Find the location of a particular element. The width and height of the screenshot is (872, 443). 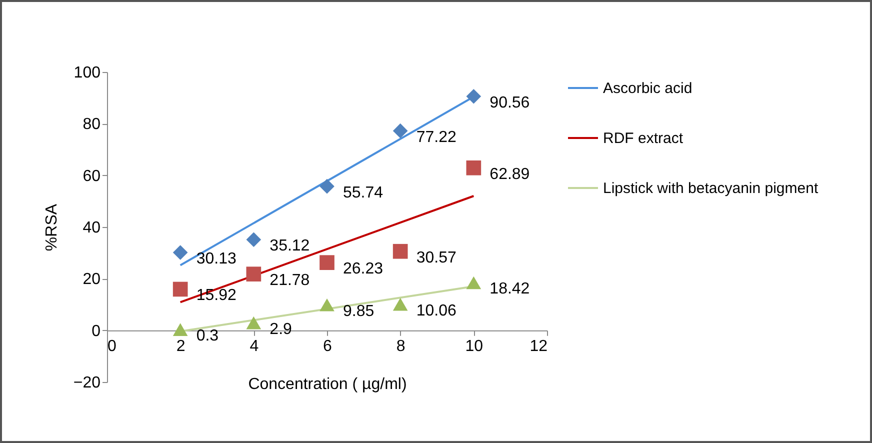

data-label: 21.78 is located at coordinates (290, 281).